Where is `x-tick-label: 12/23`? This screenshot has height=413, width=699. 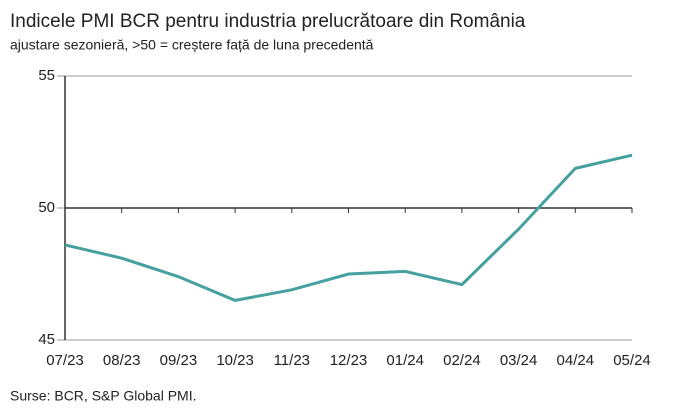 x-tick-label: 12/23 is located at coordinates (349, 360).